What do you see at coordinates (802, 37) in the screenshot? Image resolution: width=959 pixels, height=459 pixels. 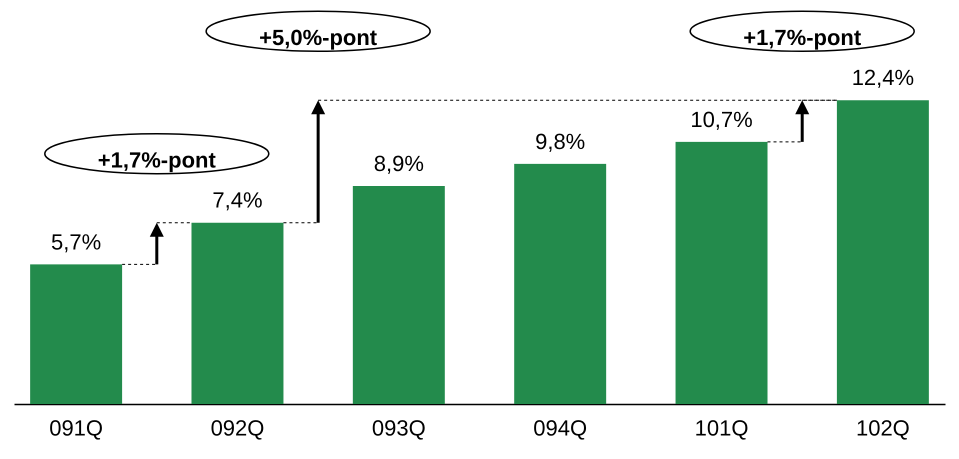 I see `text: +1,7%-pont` at bounding box center [802, 37].